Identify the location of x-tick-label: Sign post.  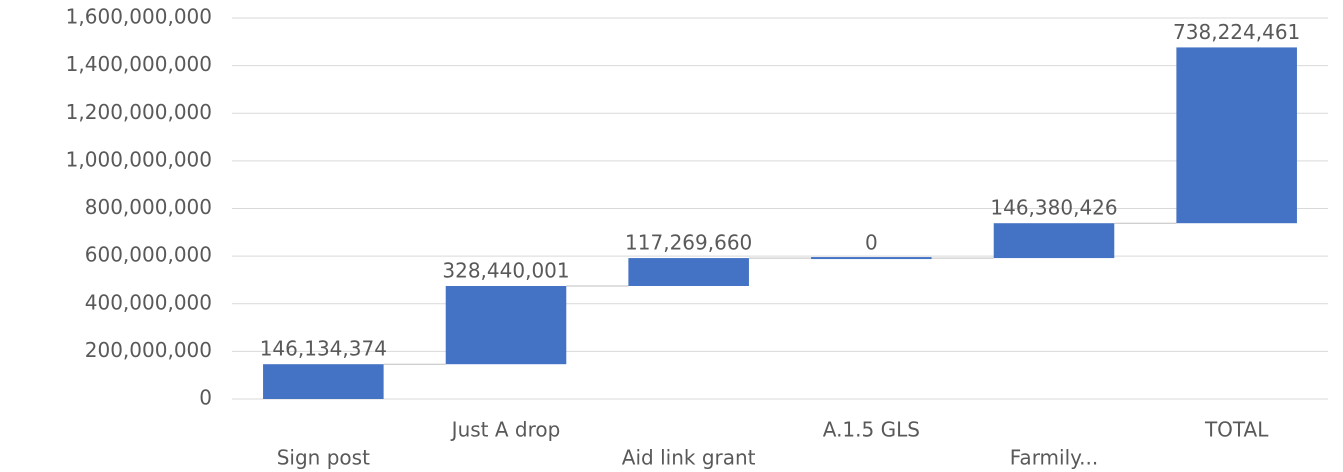
(323, 458).